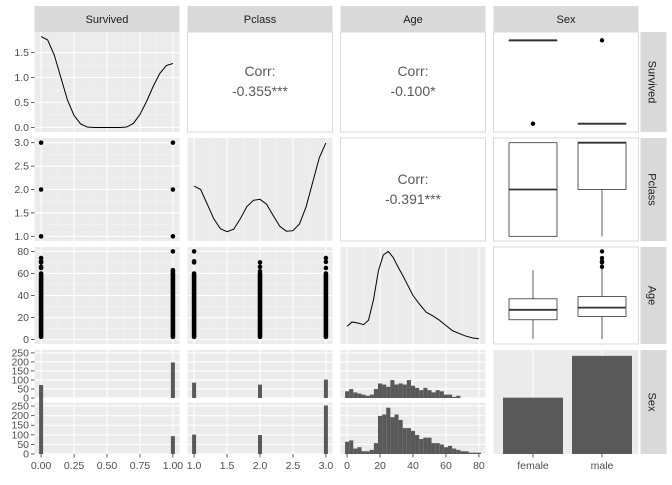 This screenshot has width=672, height=485. What do you see at coordinates (260, 91) in the screenshot?
I see `corr-value-survived-pclass: -0.355***` at bounding box center [260, 91].